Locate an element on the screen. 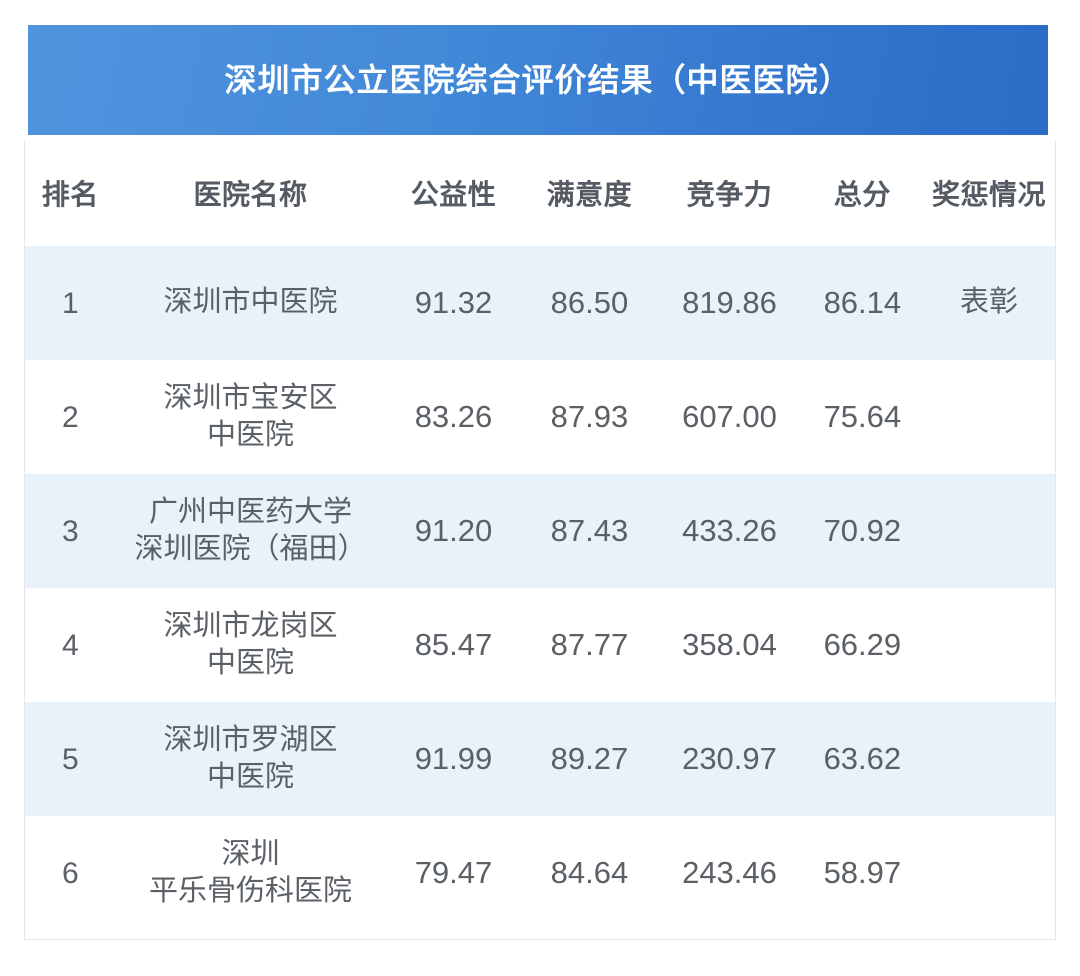  cell-hospital-name: 深圳市罗湖区 中医院 is located at coordinates (250, 759).